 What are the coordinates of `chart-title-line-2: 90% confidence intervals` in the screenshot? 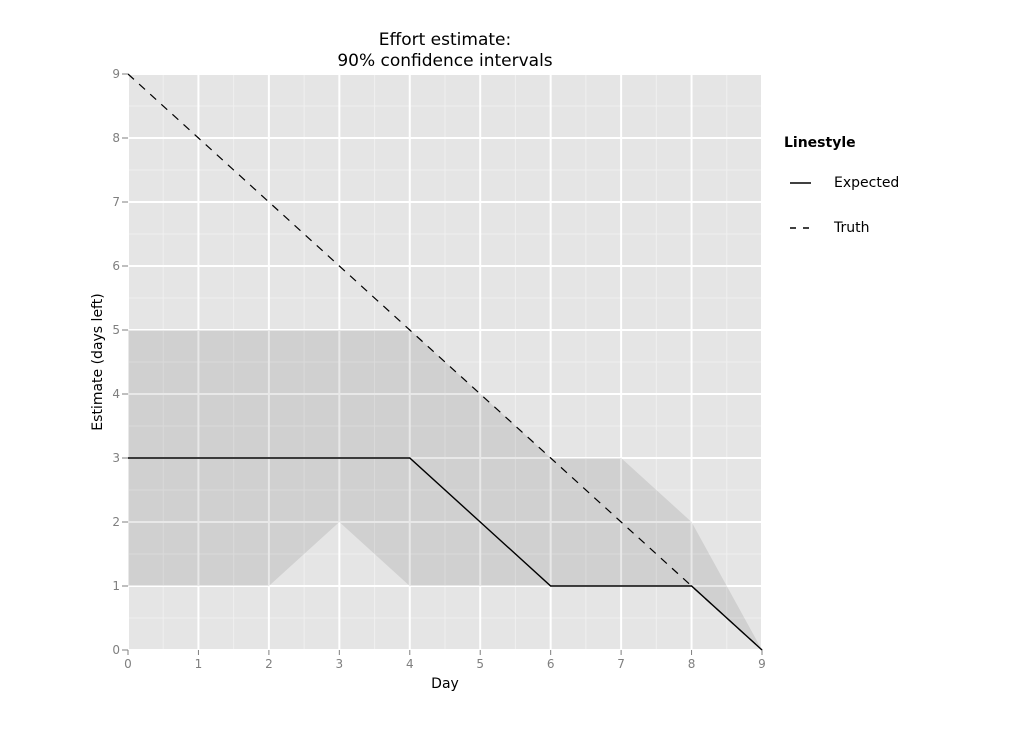 It's located at (445, 61).